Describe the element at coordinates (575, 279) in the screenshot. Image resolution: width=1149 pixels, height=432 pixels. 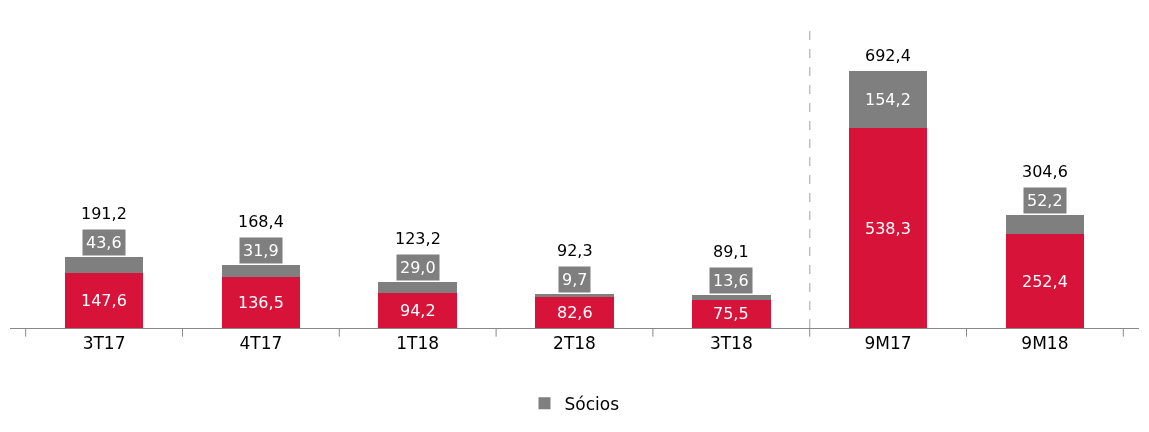
I see `data-label: 9,7` at that location.